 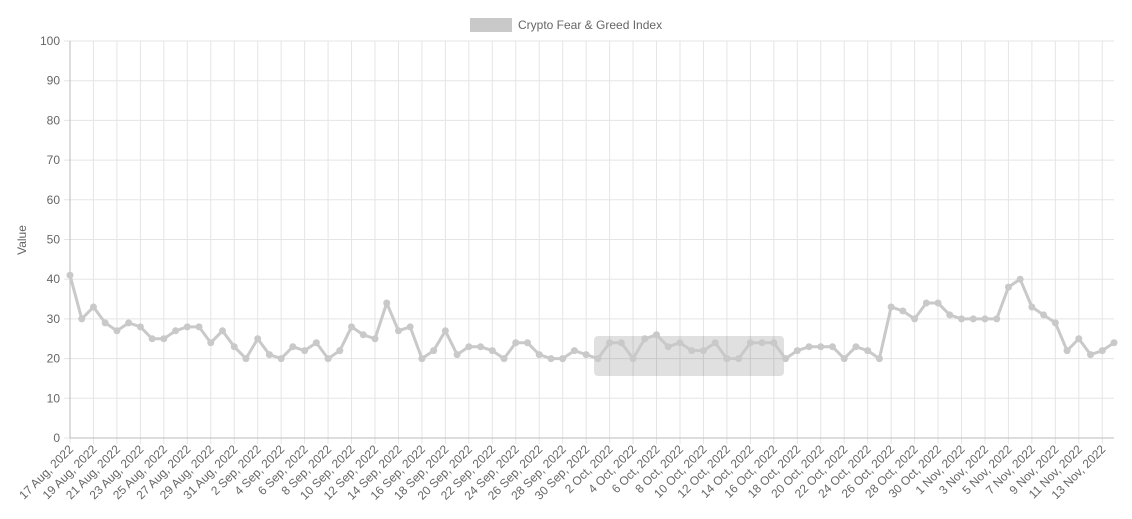 What do you see at coordinates (50, 41) in the screenshot?
I see `y-tick-label: 100` at bounding box center [50, 41].